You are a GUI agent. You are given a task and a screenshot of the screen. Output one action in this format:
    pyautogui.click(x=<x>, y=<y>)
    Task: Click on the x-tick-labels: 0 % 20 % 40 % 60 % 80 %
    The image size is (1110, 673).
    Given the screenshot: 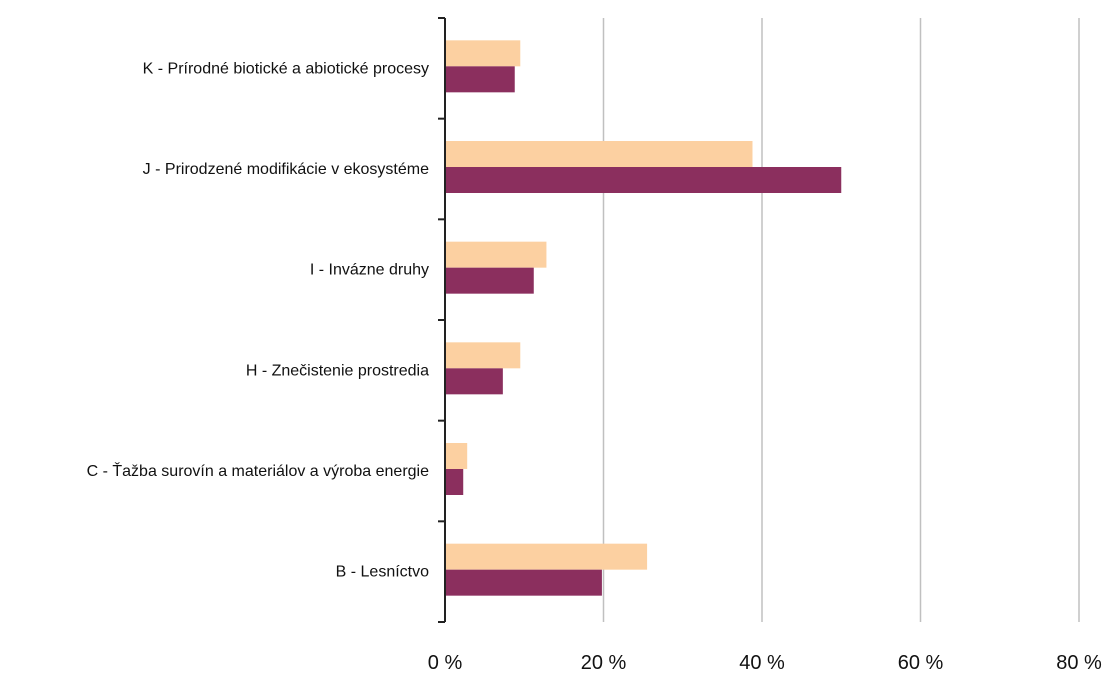 What is the action you would take?
    pyautogui.click(x=765, y=662)
    